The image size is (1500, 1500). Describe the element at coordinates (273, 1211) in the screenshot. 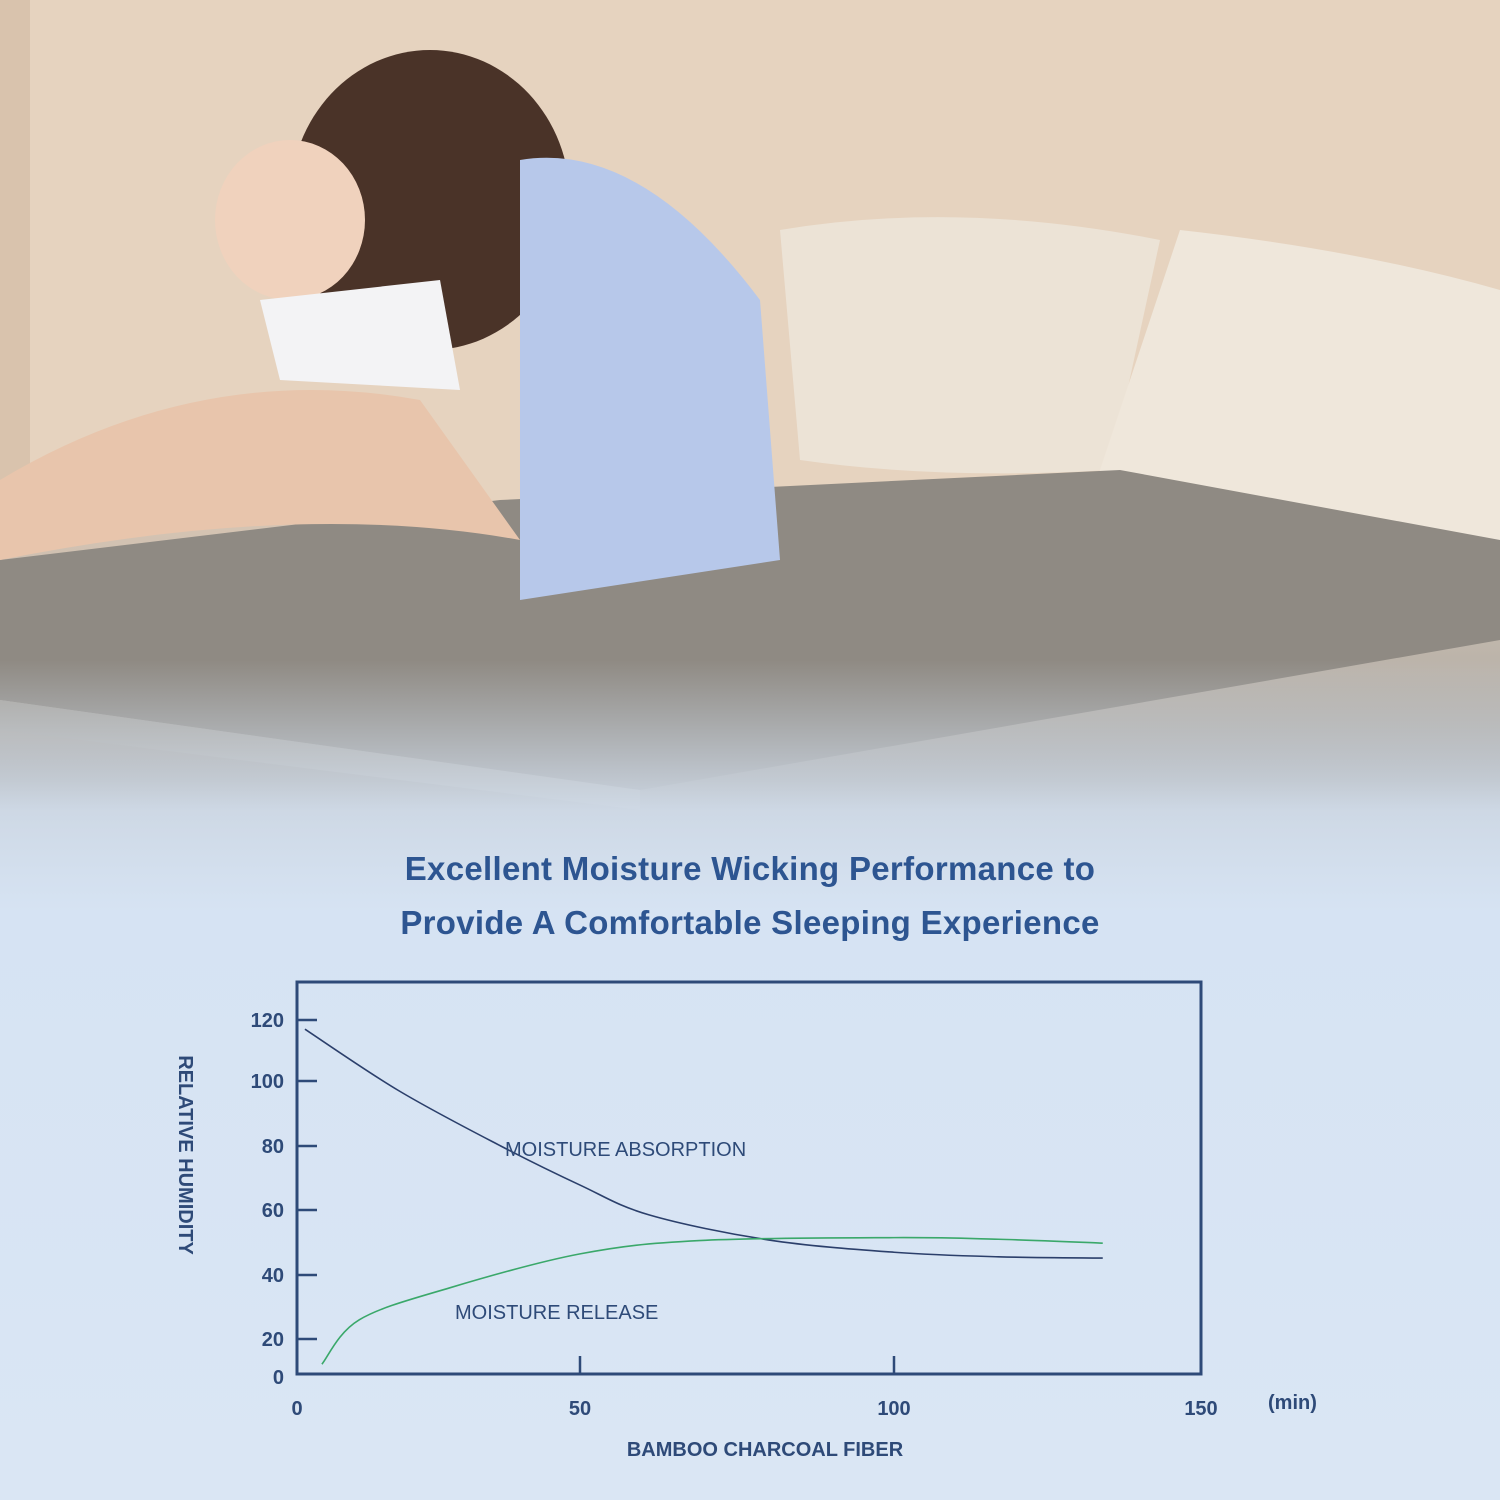

I see `y-tick-label: 60` at that location.